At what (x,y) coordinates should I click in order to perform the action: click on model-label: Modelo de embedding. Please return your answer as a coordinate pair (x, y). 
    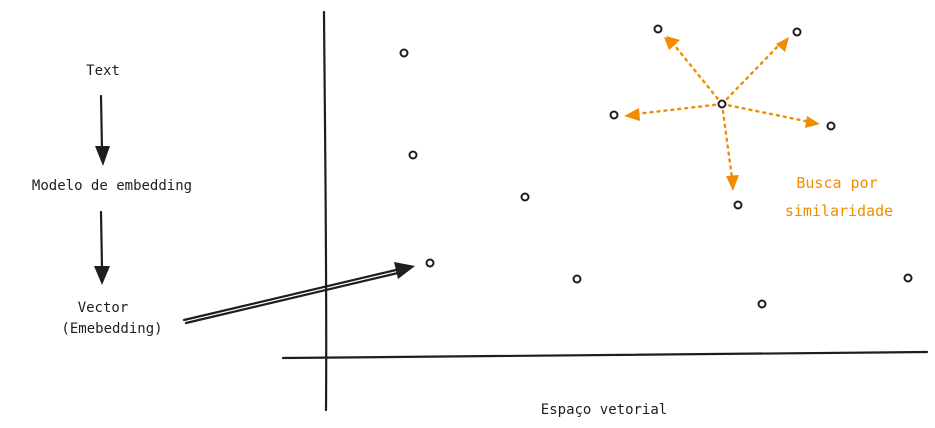
    Looking at the image, I should click on (112, 186).